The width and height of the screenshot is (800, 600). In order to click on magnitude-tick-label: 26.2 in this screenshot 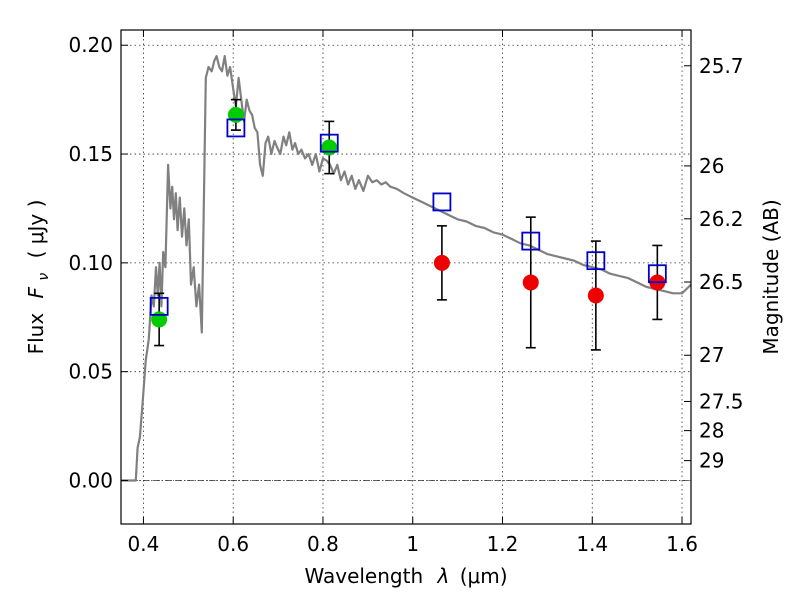, I will do `click(721, 219)`.